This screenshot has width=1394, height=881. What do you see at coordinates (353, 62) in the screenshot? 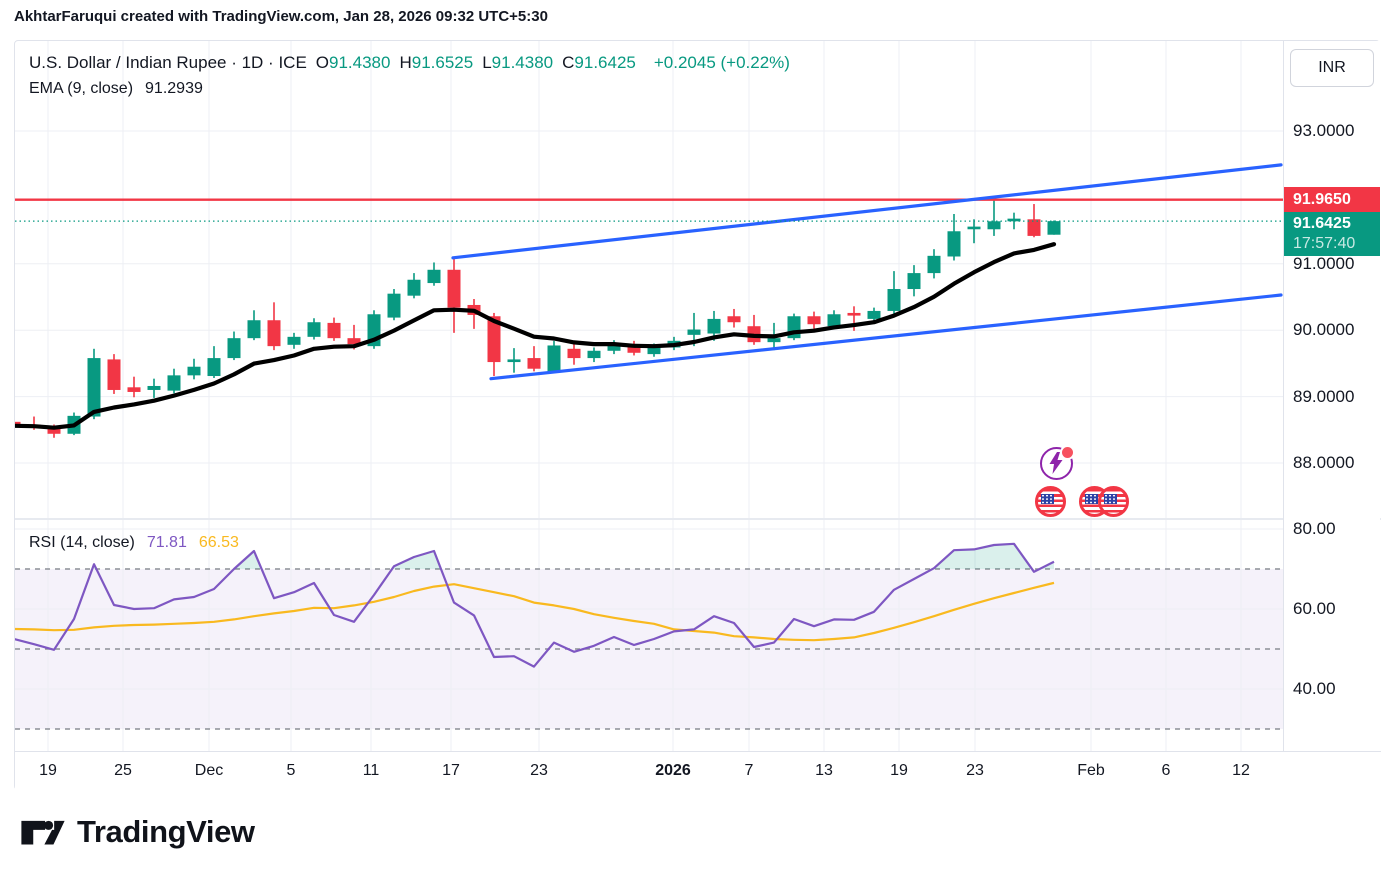
I see `ohlc-item: O91.4380` at bounding box center [353, 62].